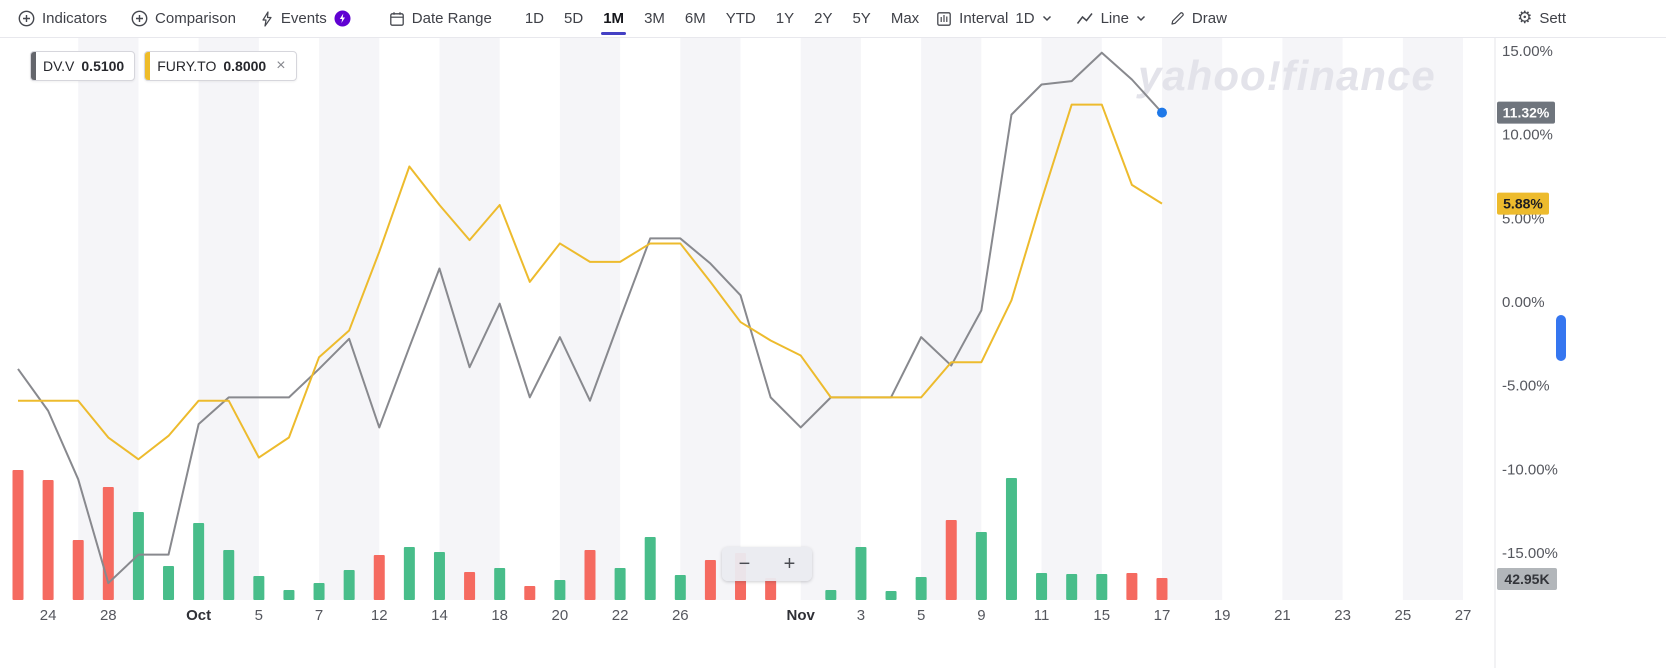 Image resolution: width=1666 pixels, height=668 pixels. I want to click on legend-chip-dvv: DV.V 0.5100, so click(83, 66).